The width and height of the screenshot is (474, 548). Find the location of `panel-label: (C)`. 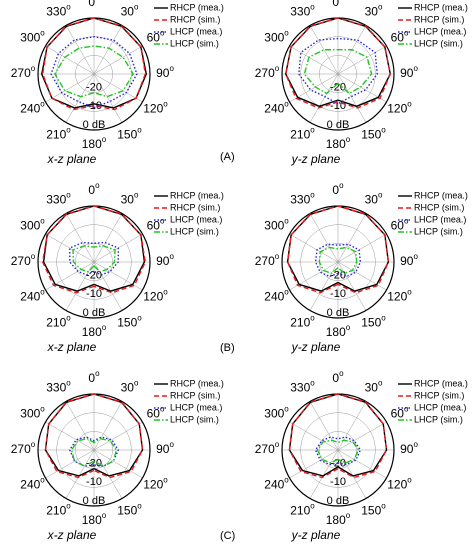

panel-label: (C) is located at coordinates (227, 536).